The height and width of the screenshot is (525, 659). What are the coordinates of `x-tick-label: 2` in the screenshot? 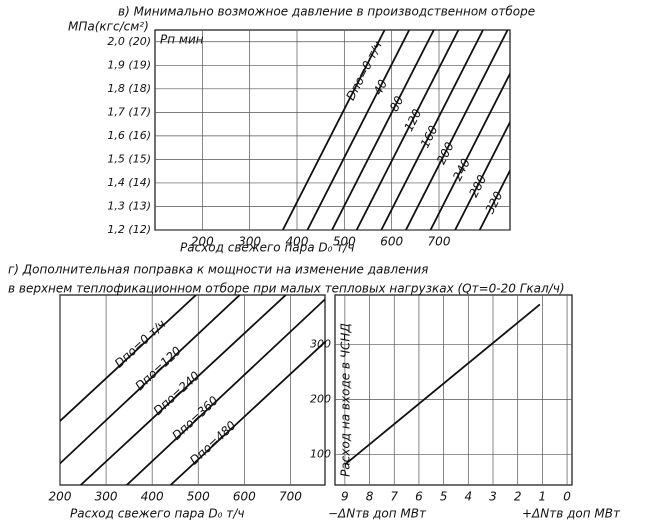 It's located at (518, 497).